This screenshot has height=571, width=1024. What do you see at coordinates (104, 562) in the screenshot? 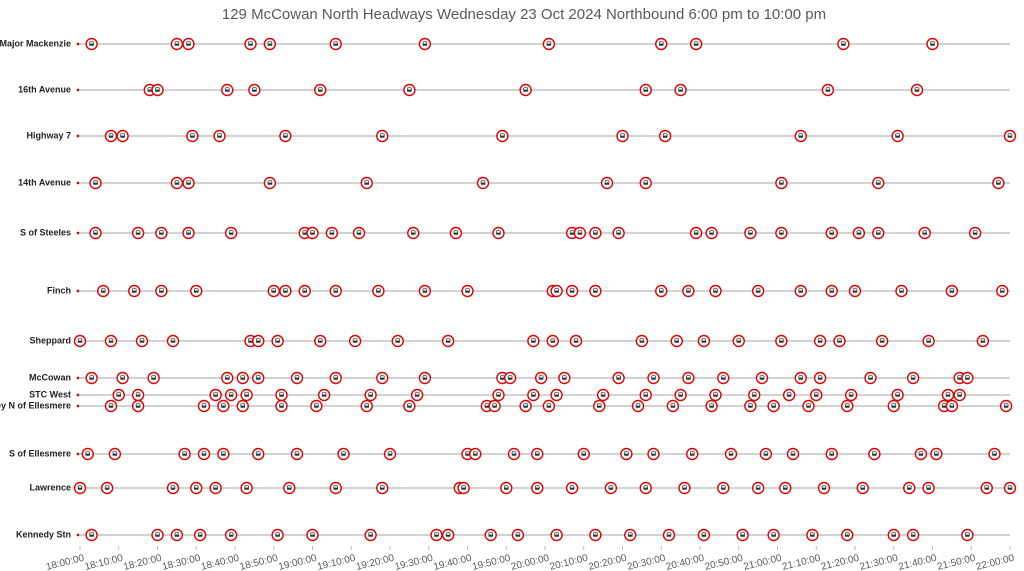
I see `x-tick-label: 18:10:00` at bounding box center [104, 562].